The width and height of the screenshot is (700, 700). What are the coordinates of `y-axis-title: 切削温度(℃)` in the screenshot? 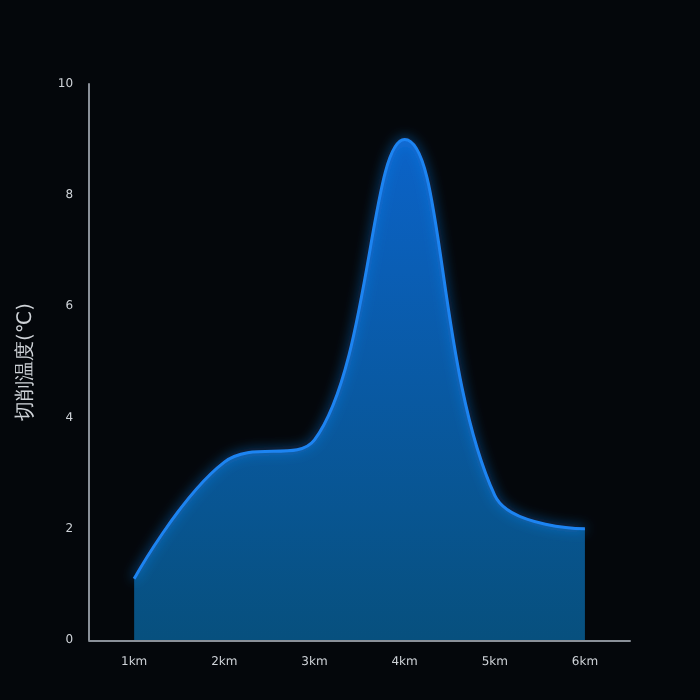 It's located at (25, 362).